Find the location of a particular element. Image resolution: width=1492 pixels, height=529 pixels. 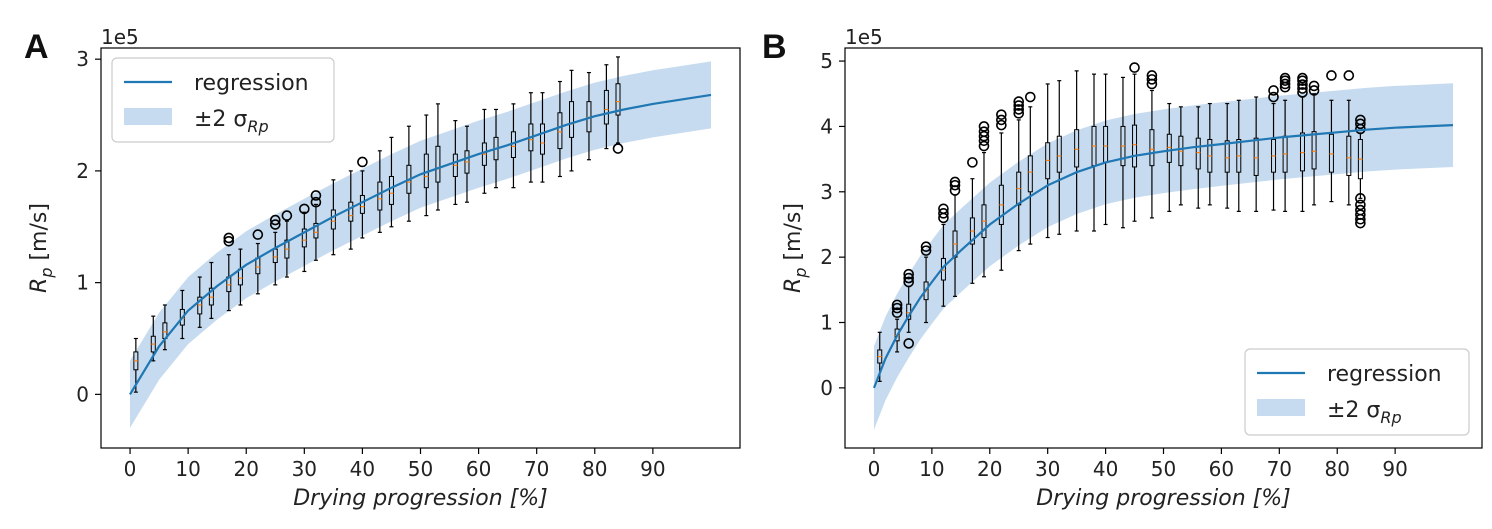

legend-band-main: ±2 σ is located at coordinates (220, 119).